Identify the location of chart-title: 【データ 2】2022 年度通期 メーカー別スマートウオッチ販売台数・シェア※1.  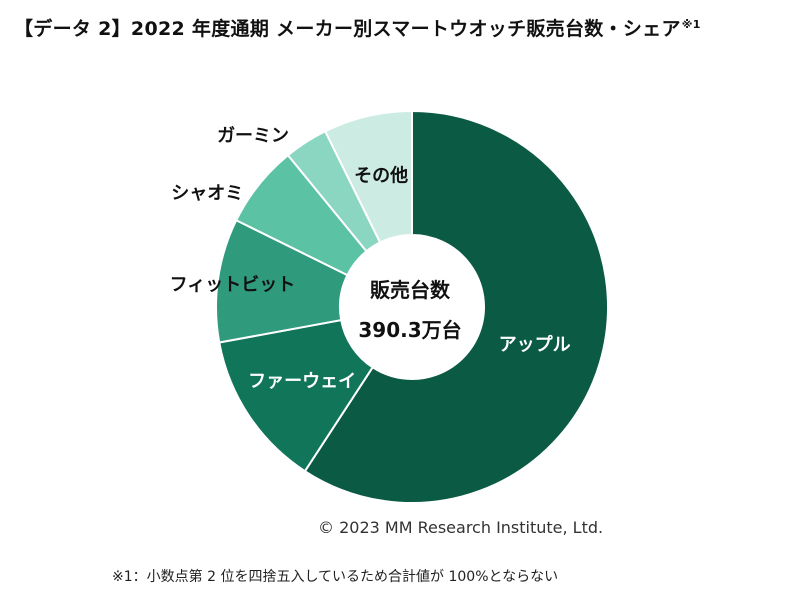
(357, 27).